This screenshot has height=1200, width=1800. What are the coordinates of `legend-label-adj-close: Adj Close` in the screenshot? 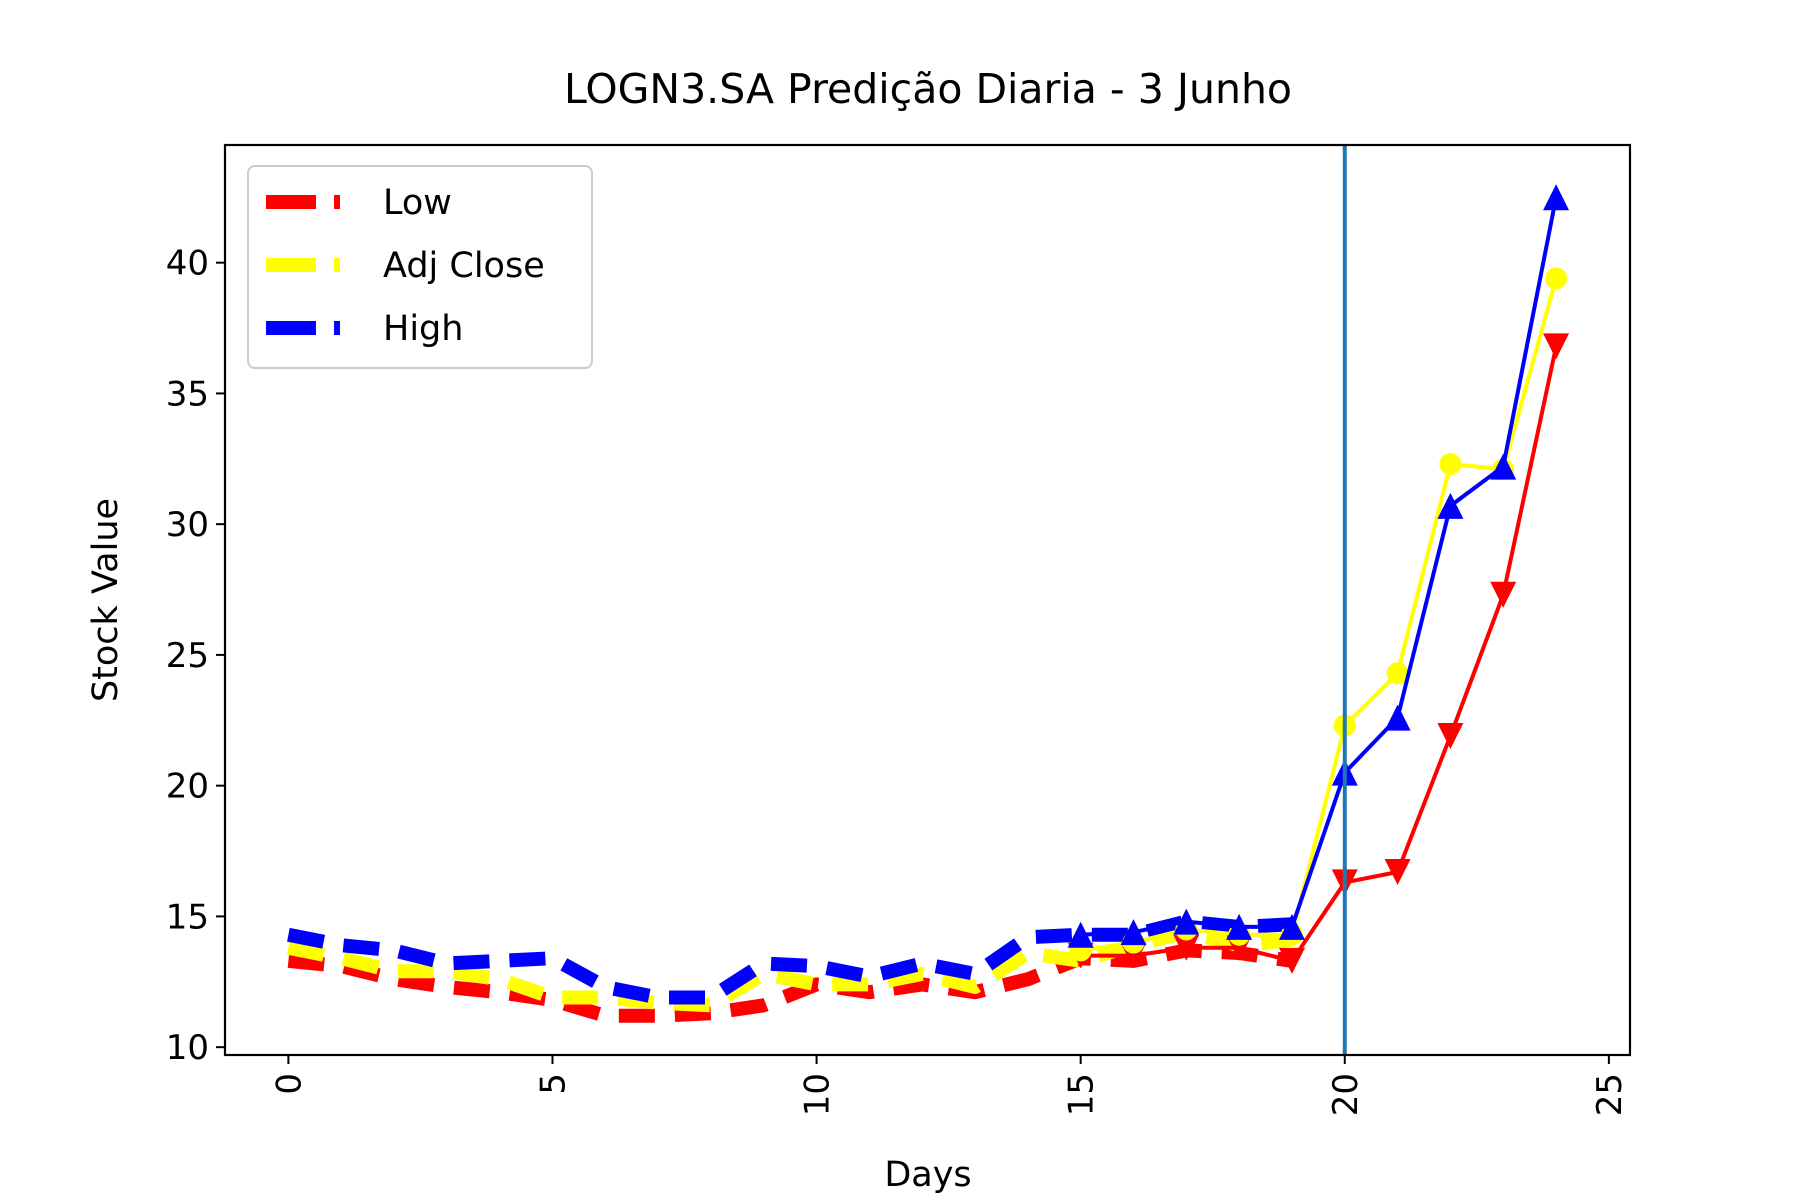 It's located at (464, 266).